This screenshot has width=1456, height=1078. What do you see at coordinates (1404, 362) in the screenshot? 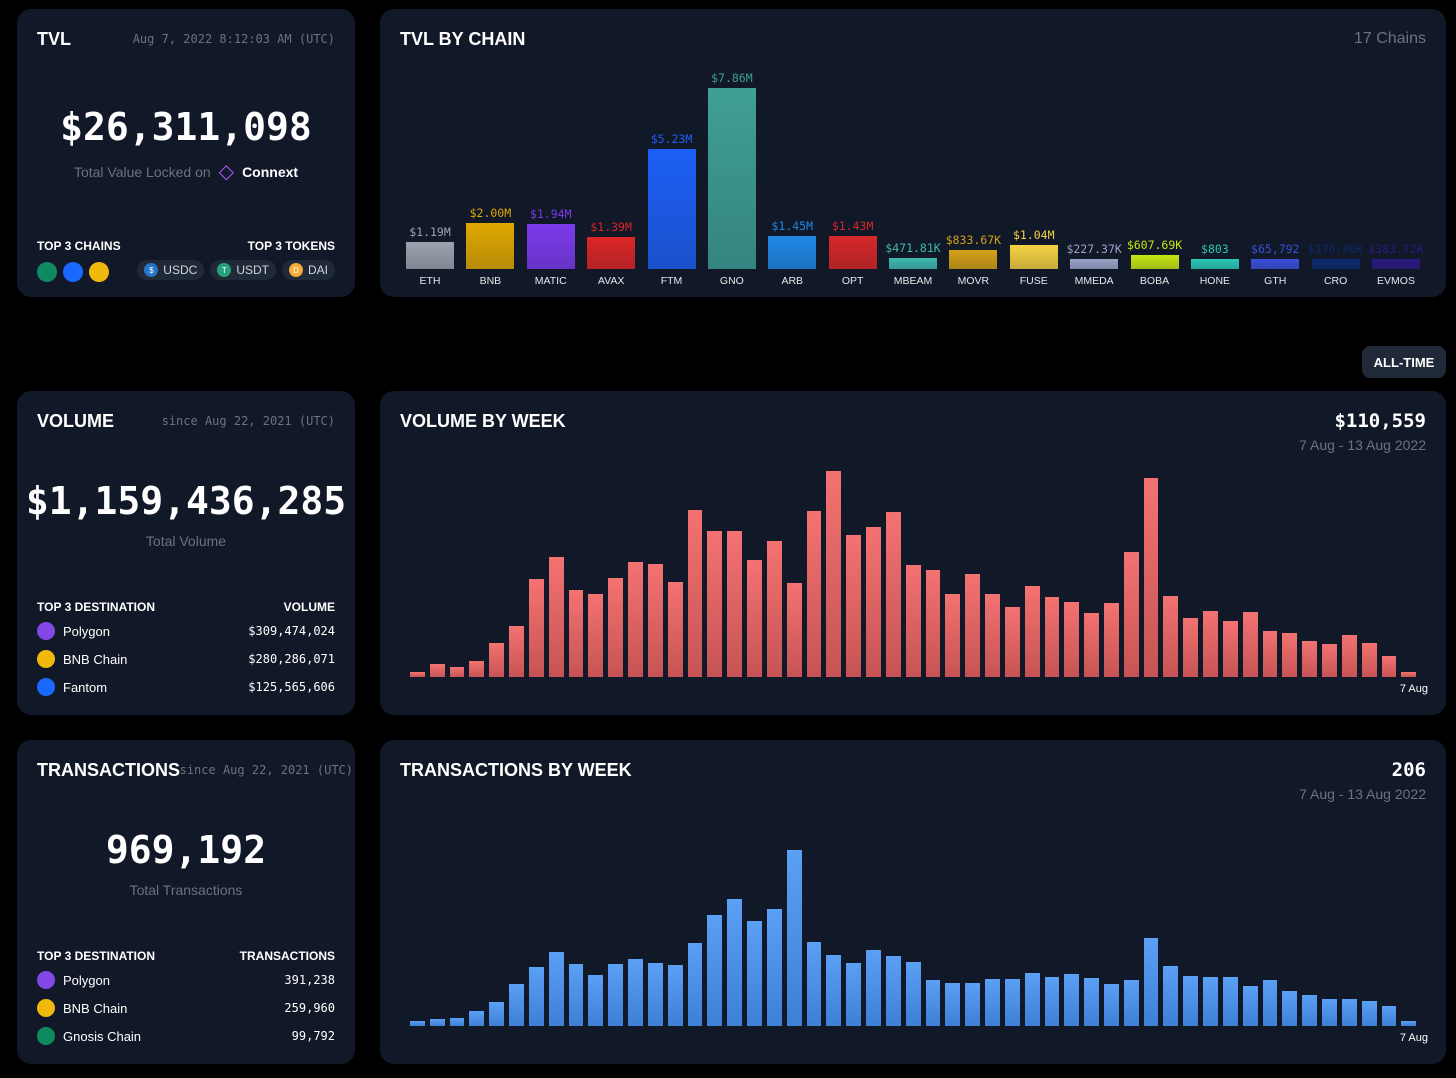
I see `all-time-button: ALL-TIME` at bounding box center [1404, 362].